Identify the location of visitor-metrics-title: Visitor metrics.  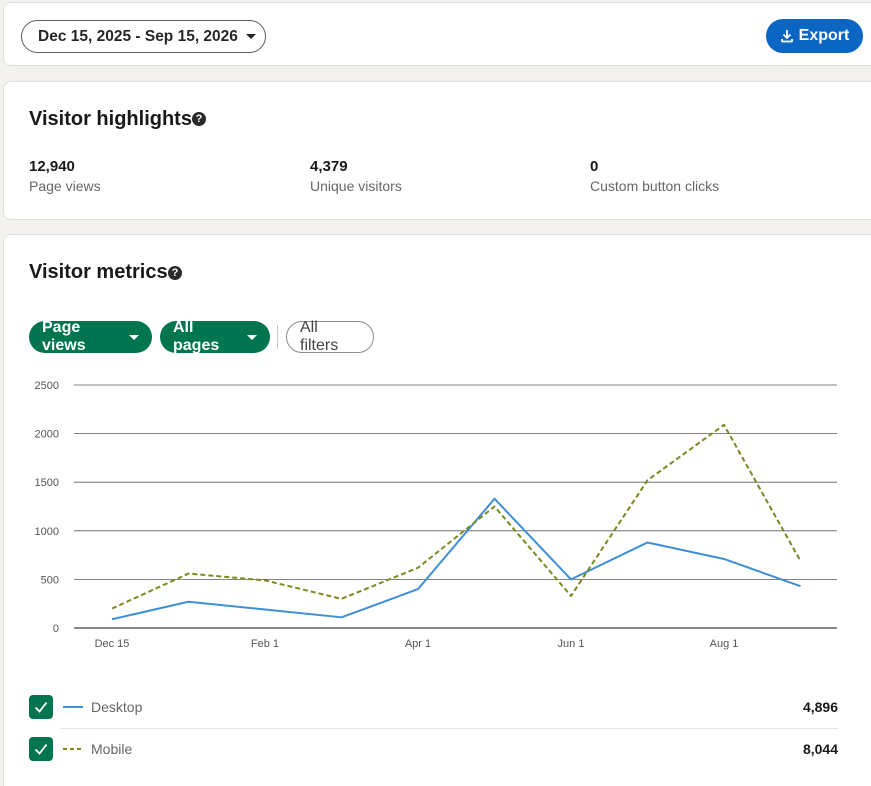
(98, 272).